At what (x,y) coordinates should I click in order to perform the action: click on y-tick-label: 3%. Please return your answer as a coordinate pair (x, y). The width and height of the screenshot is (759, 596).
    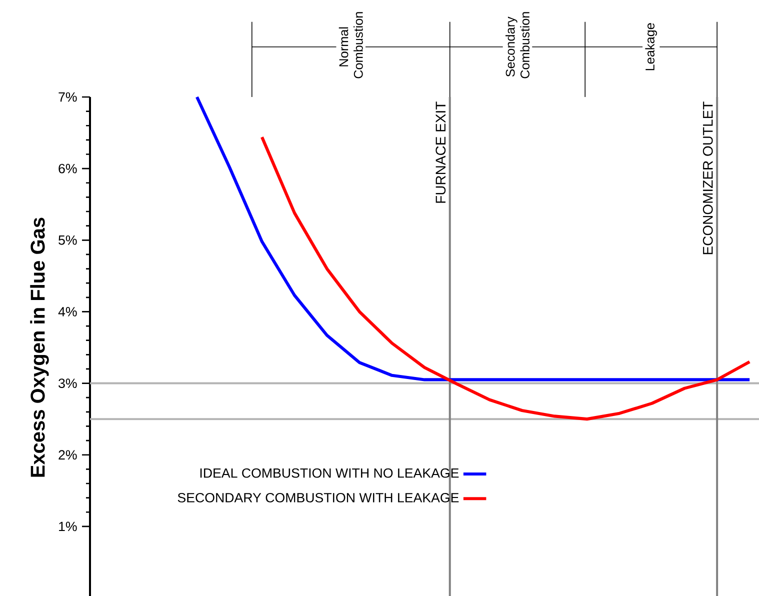
    Looking at the image, I should click on (67, 383).